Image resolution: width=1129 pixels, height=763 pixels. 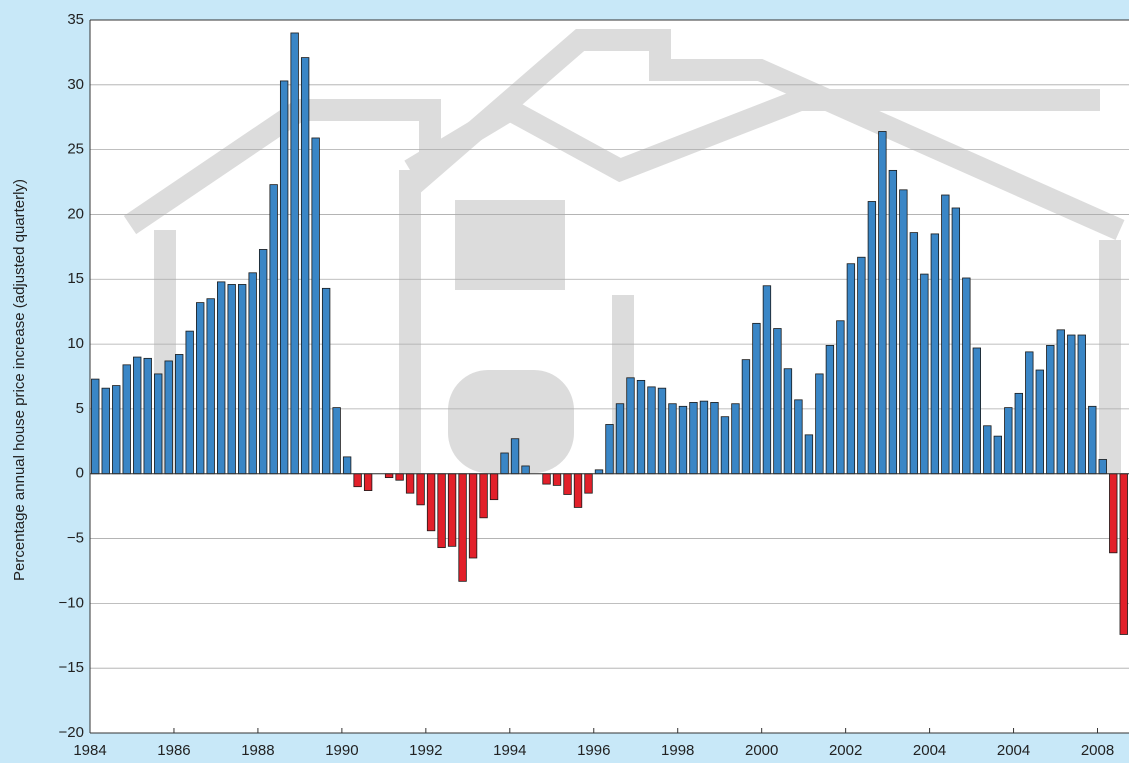 What do you see at coordinates (593, 750) in the screenshot?
I see `x-tick-label: 1996` at bounding box center [593, 750].